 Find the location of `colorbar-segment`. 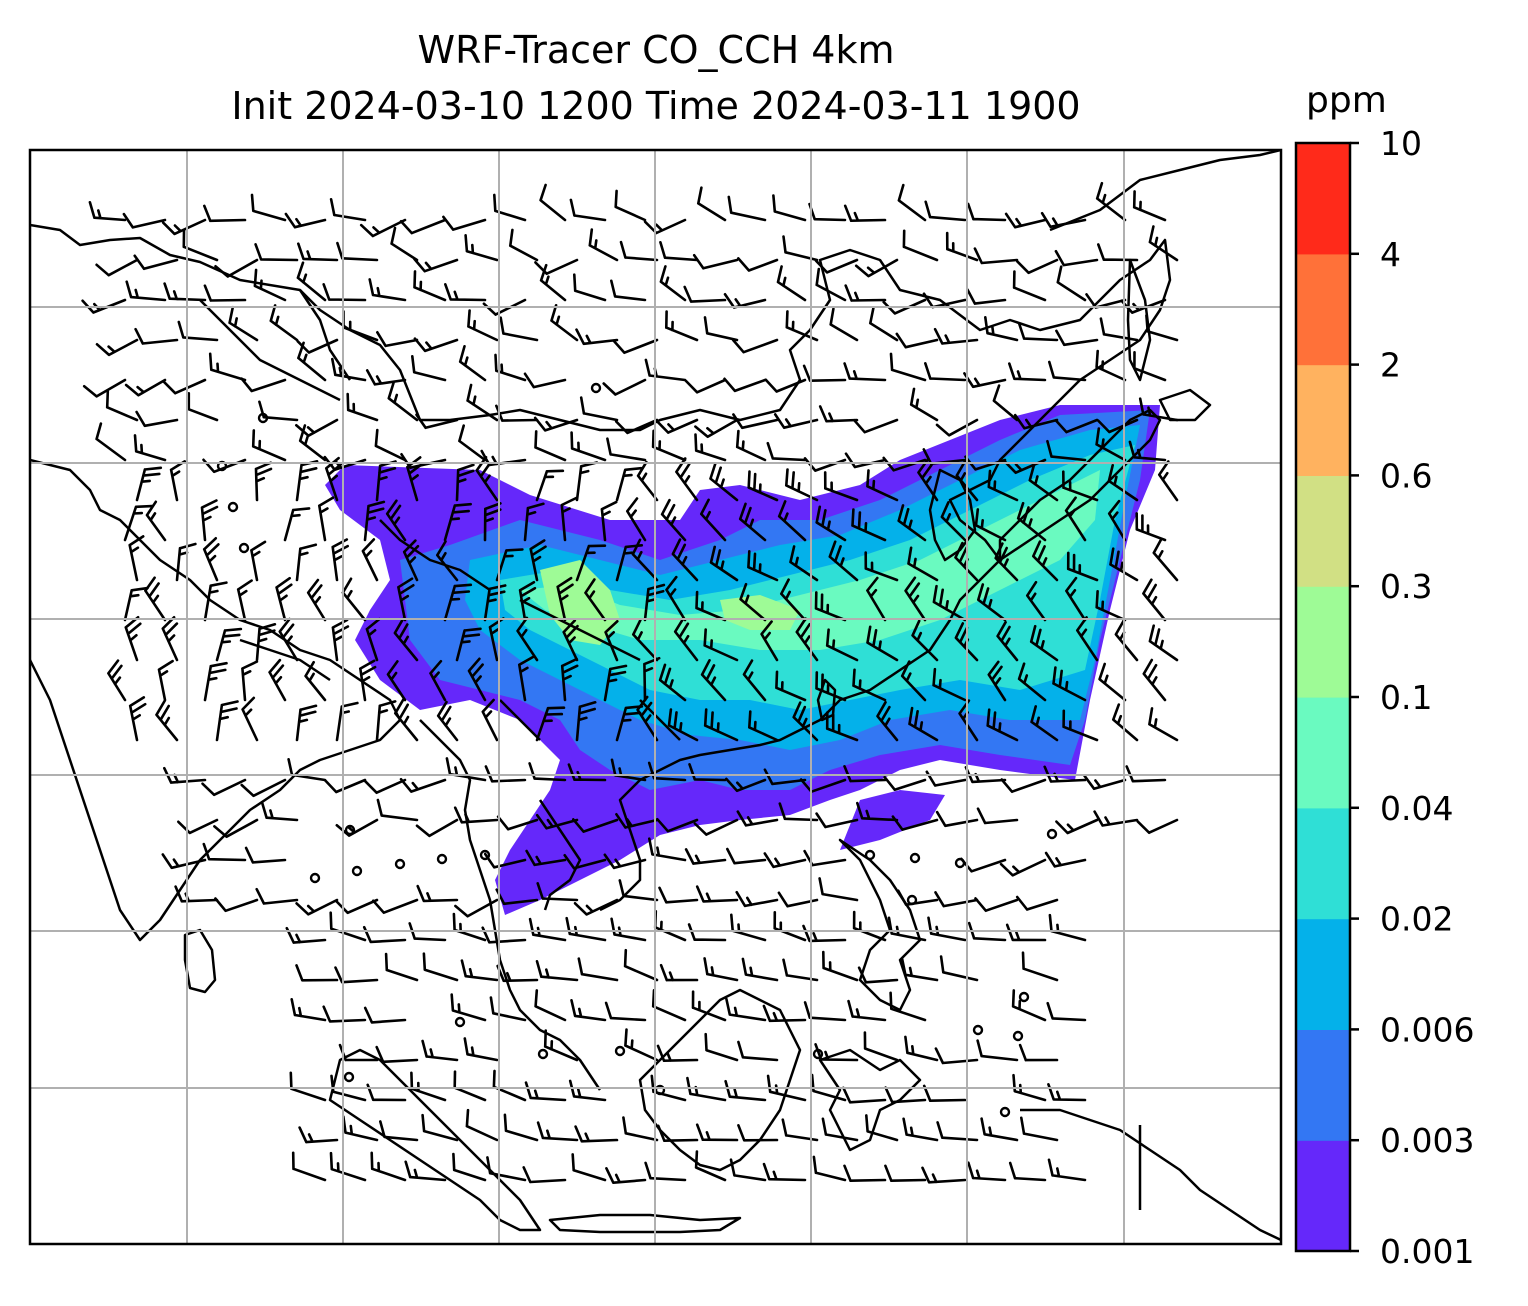

colorbar-segment is located at coordinates (1323, 309).